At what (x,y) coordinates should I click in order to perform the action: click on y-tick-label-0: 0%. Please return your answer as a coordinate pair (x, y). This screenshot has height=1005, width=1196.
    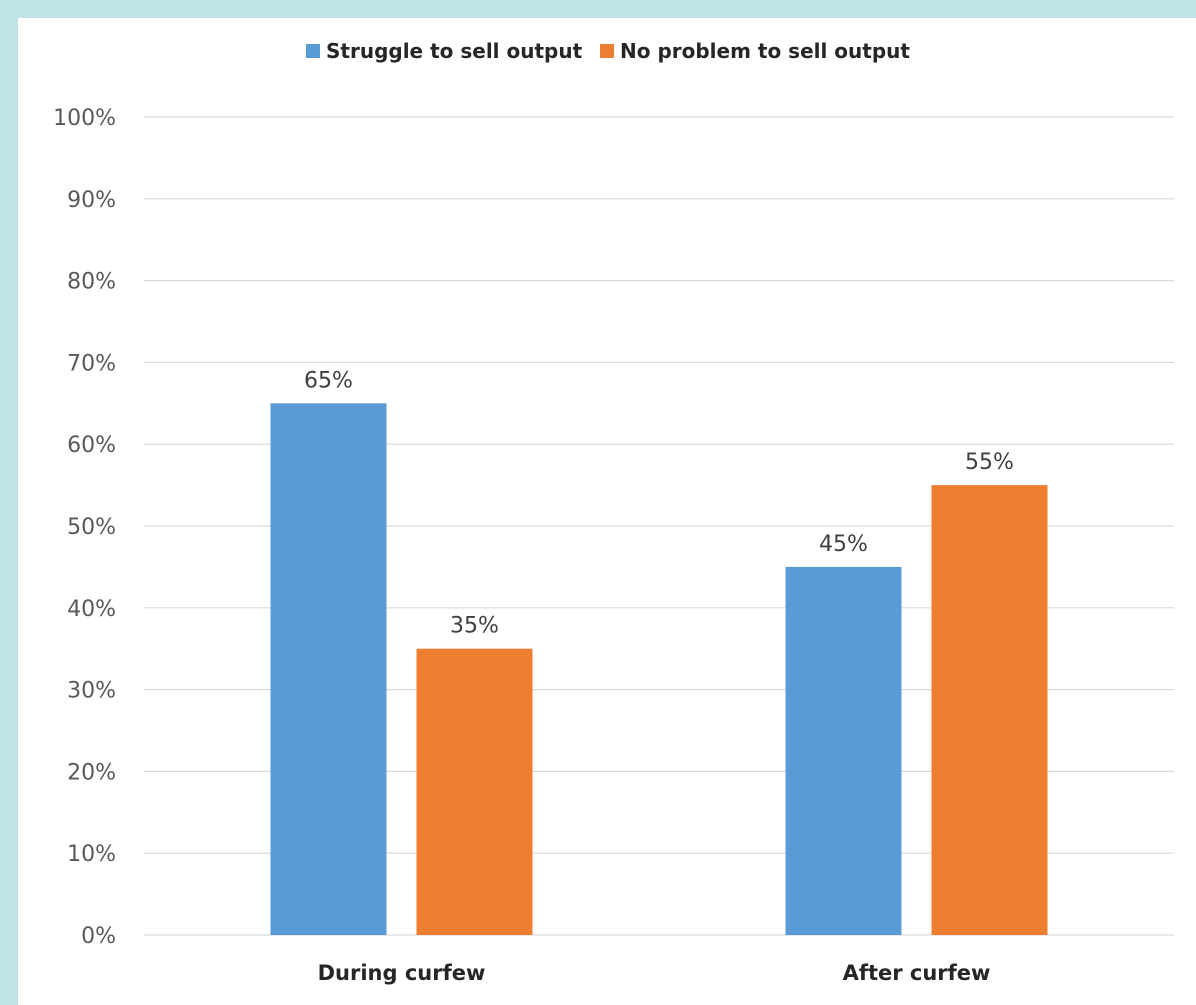
    Looking at the image, I should click on (98, 936).